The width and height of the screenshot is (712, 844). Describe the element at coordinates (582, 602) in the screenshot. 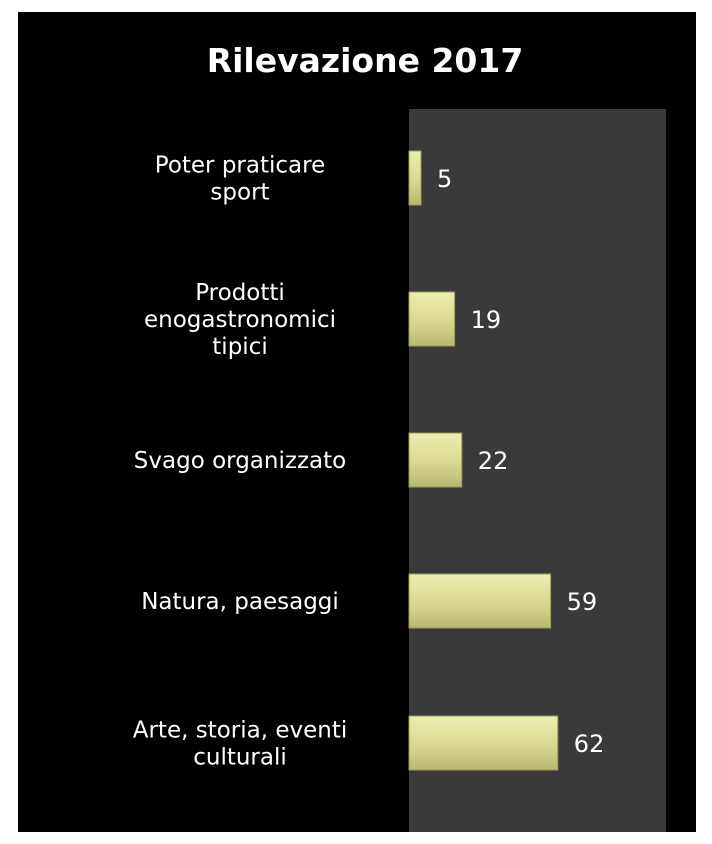

I see `value-label-4: 59` at that location.